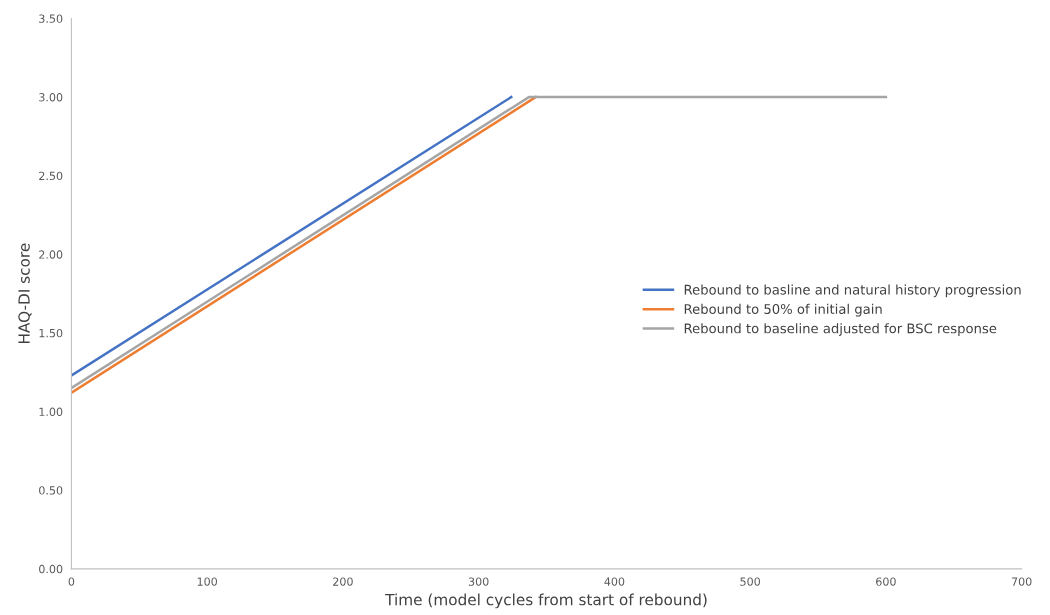  I want to click on y-tick-label: 3.00, so click(51, 97).